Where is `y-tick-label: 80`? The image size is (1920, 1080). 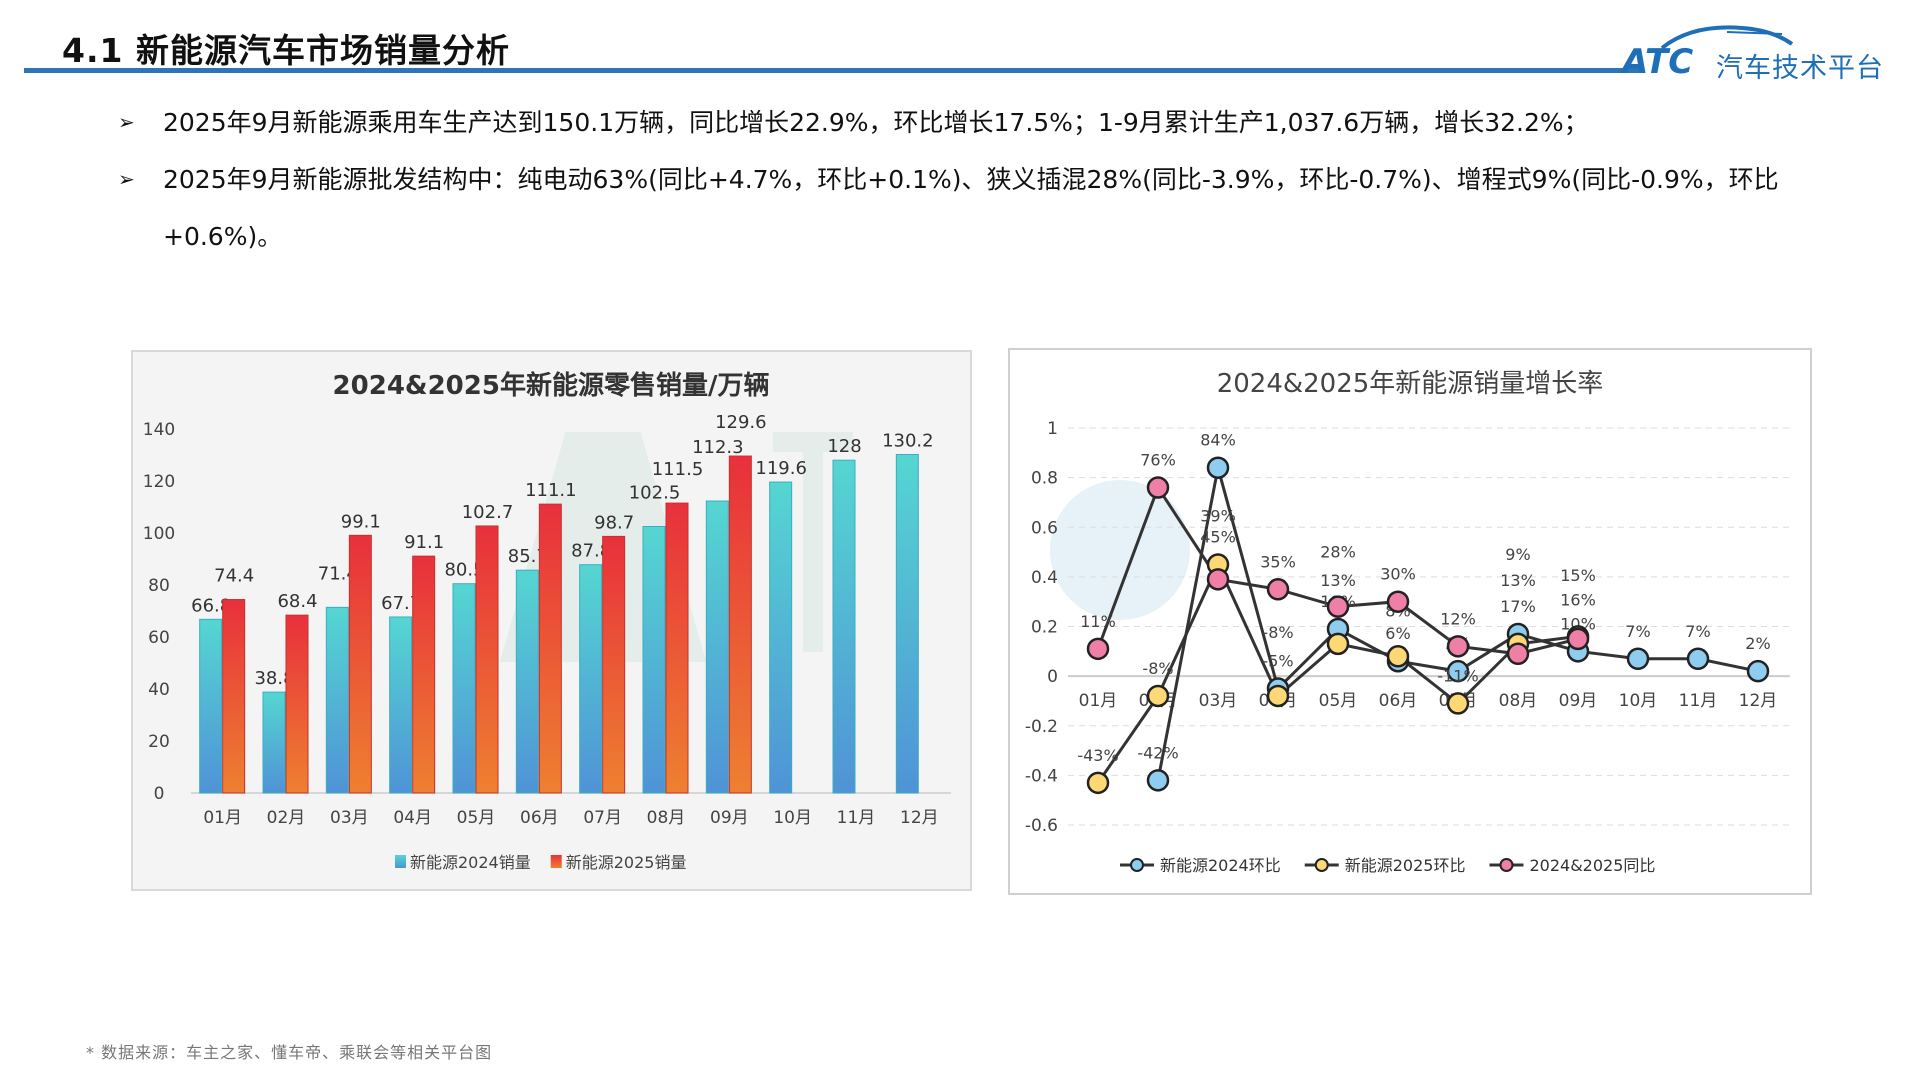 y-tick-label: 80 is located at coordinates (159, 586).